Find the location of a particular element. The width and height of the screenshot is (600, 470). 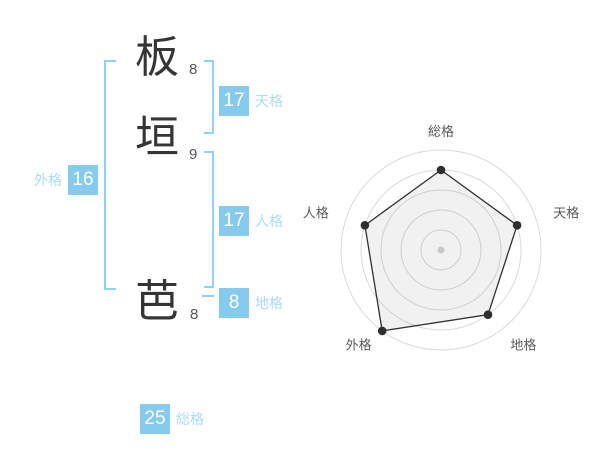

jinkaku-bracket is located at coordinates (209, 219).